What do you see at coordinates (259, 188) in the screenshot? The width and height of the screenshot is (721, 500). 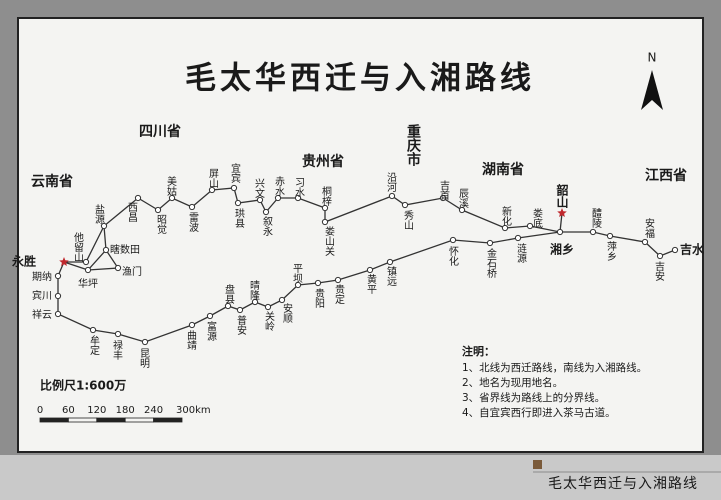 I see `place-label: 兴文` at bounding box center [259, 188].